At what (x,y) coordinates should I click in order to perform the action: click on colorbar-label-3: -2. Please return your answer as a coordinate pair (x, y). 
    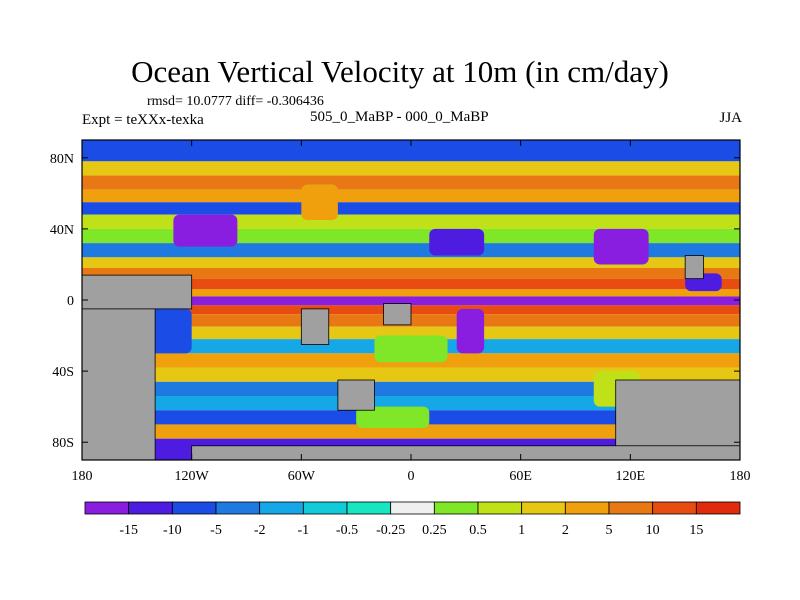
    Looking at the image, I should click on (260, 530).